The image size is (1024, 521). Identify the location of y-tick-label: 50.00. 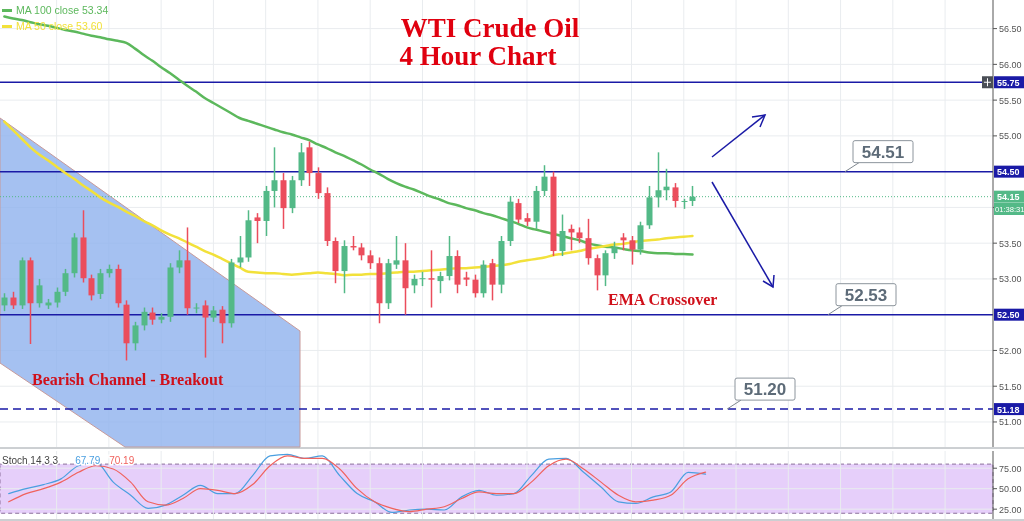
(1010, 489).